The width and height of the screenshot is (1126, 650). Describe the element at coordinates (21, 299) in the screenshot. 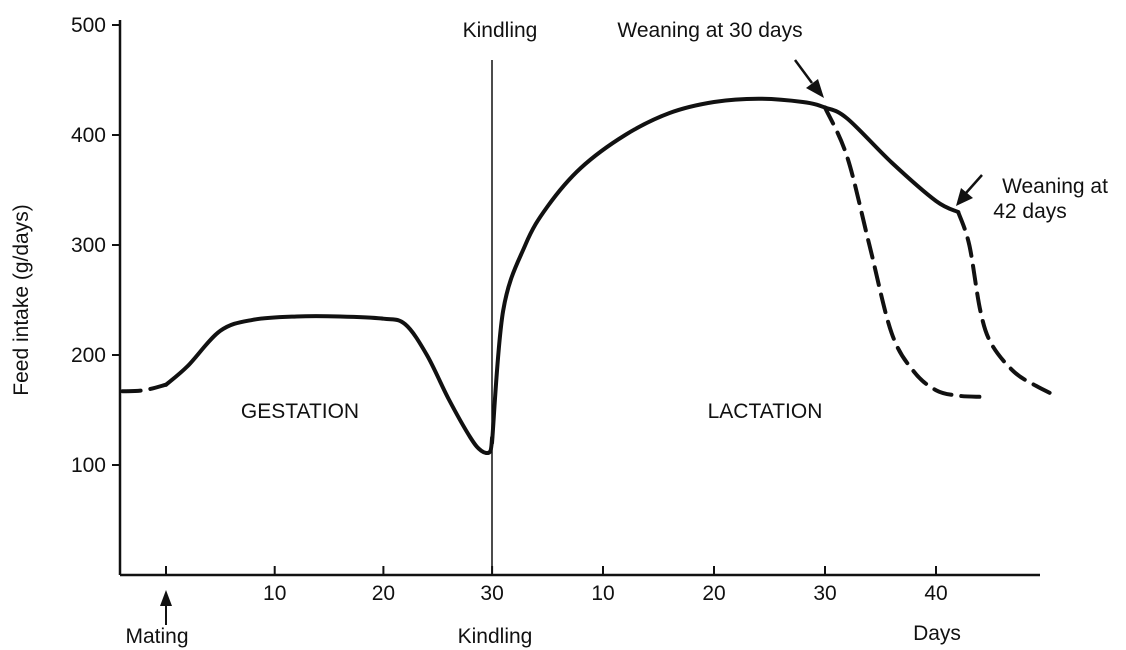

I see `y-axis-label: Feed intake (g/days)` at that location.